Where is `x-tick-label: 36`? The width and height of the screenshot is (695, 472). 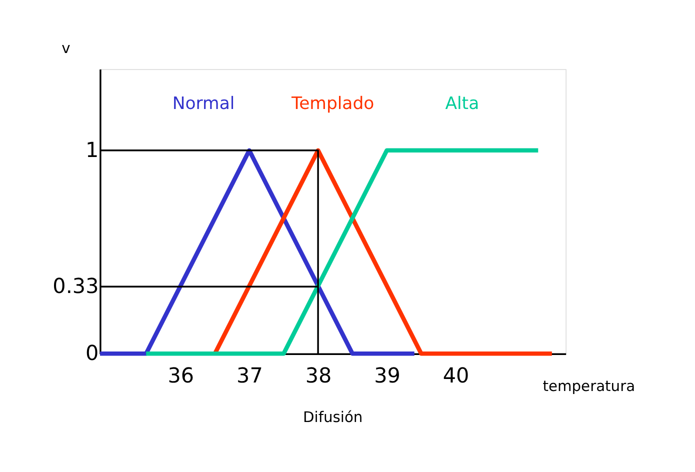
x-tick-label: 36 is located at coordinates (181, 376).